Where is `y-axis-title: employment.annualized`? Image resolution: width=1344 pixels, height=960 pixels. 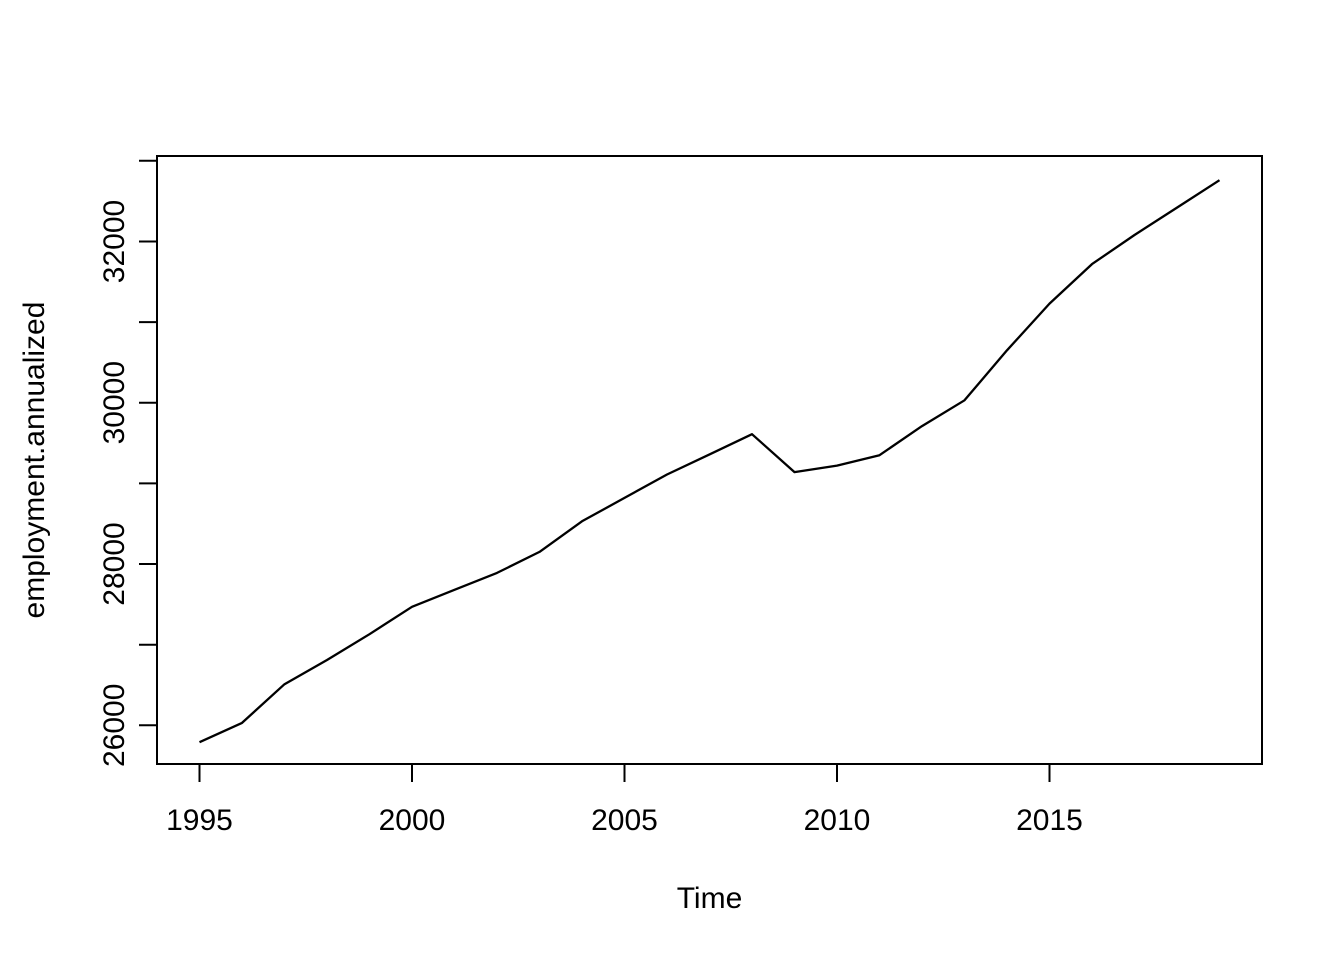 y-axis-title: employment.annualized is located at coordinates (34, 460).